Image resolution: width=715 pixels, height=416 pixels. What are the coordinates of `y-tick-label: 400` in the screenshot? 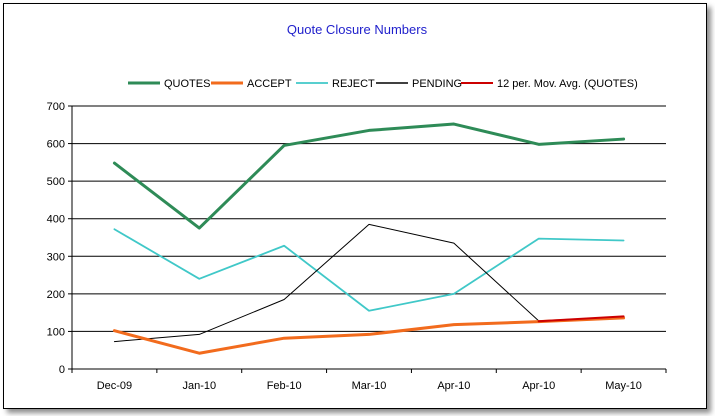 It's located at (56, 220).